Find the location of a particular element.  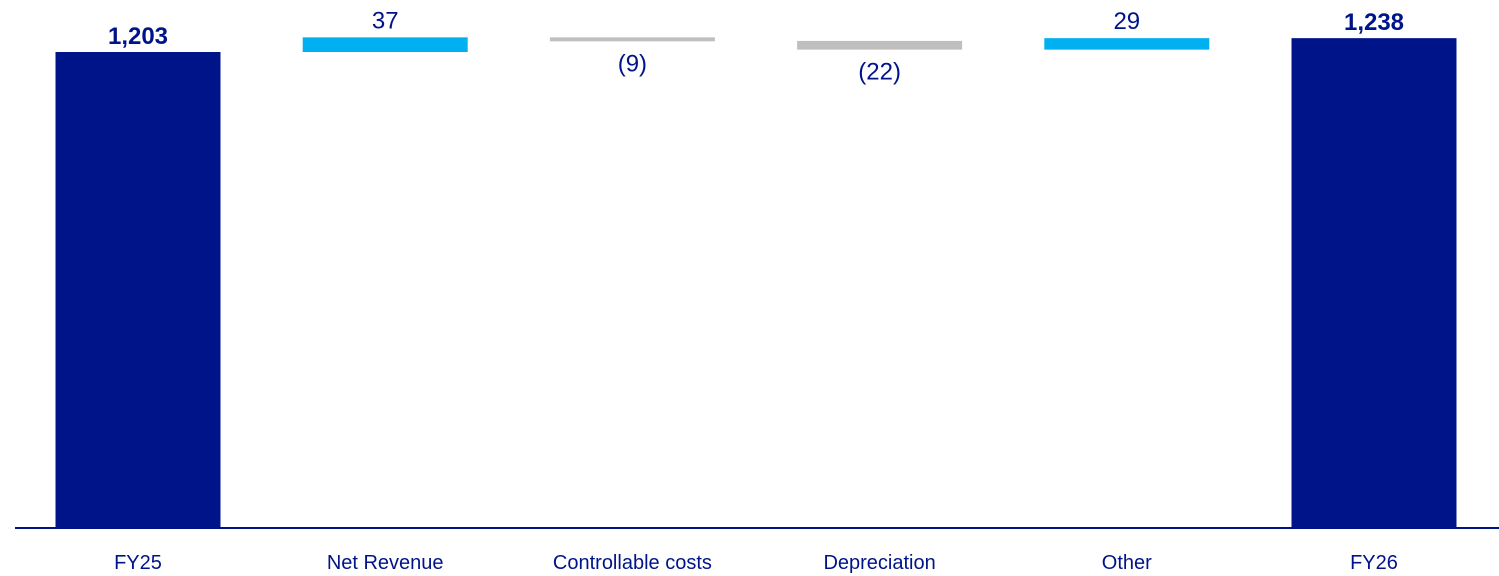

bar-fy25 is located at coordinates (138, 290).